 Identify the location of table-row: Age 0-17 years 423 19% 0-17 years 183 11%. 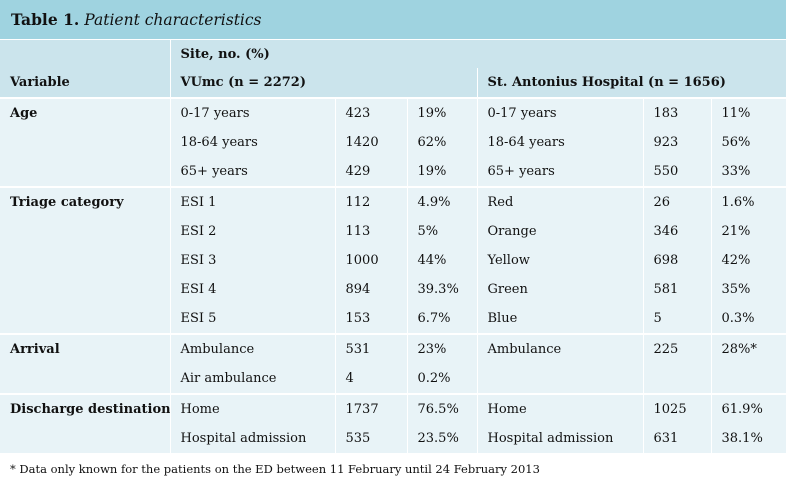
(393, 112).